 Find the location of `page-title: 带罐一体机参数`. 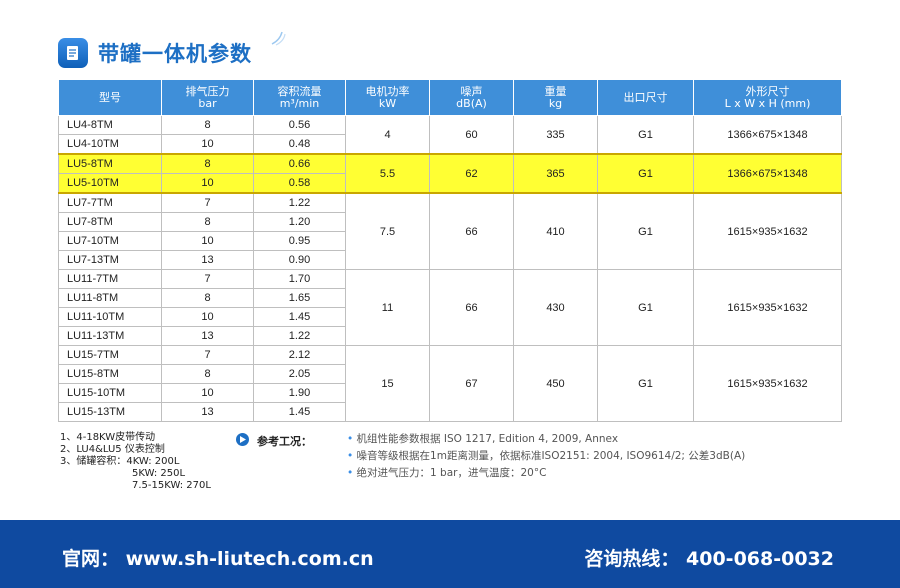

page-title: 带罐一体机参数 is located at coordinates (175, 54).